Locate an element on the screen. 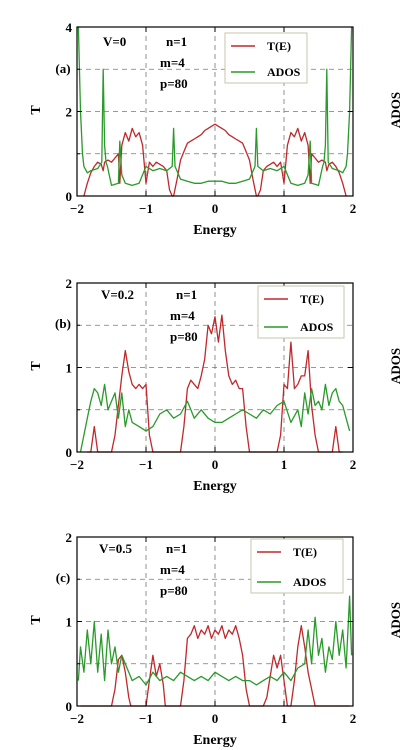 The height and width of the screenshot is (750, 417). panel-label: (a) is located at coordinates (62, 68).